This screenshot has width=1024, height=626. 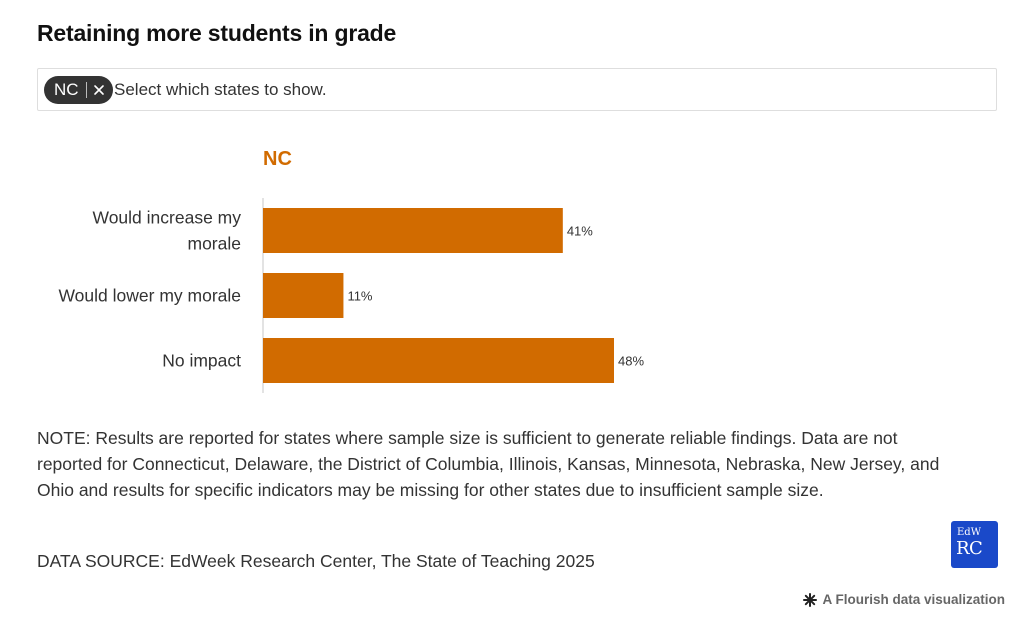 I want to click on category-label: No impact, so click(x=201, y=361).